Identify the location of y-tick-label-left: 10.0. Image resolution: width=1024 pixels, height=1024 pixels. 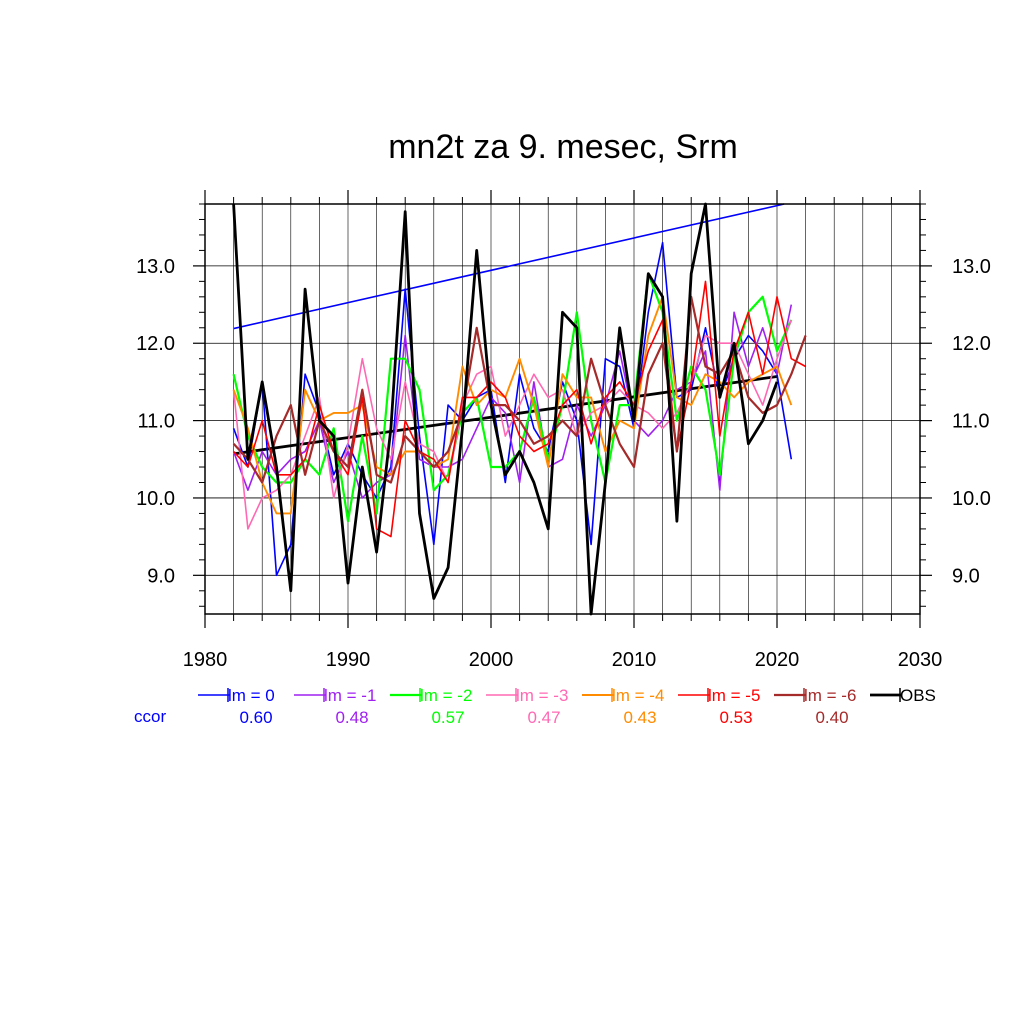
(155, 499).